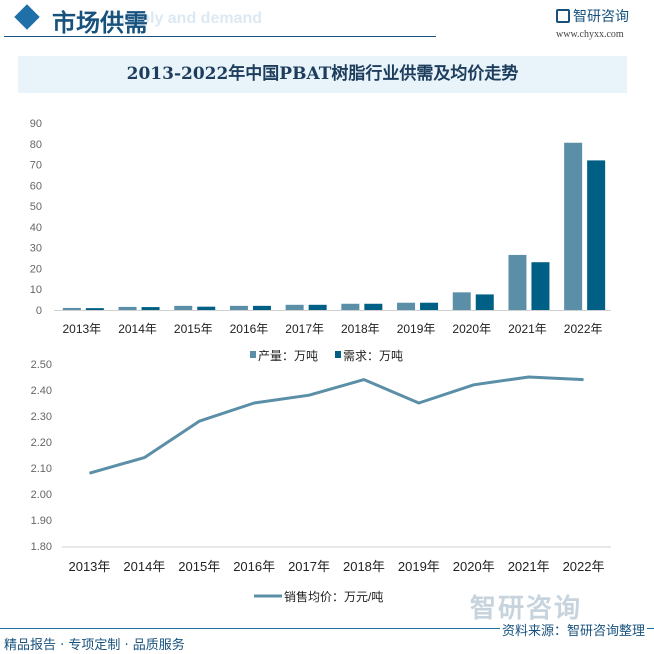  I want to click on y-tick-label: 50, so click(36, 207).